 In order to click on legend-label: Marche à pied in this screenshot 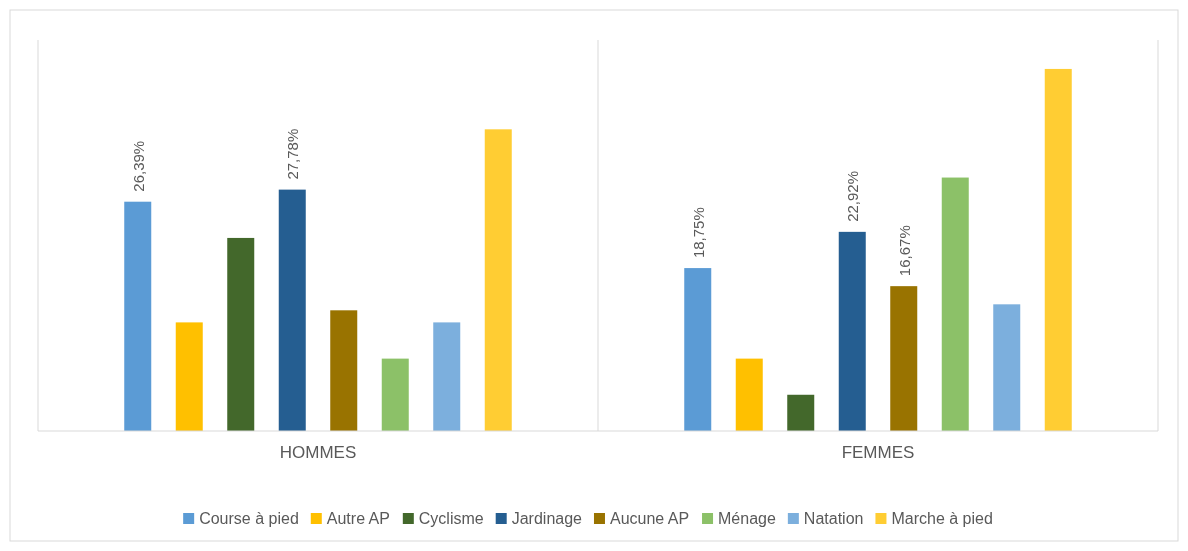, I will do `click(942, 518)`.